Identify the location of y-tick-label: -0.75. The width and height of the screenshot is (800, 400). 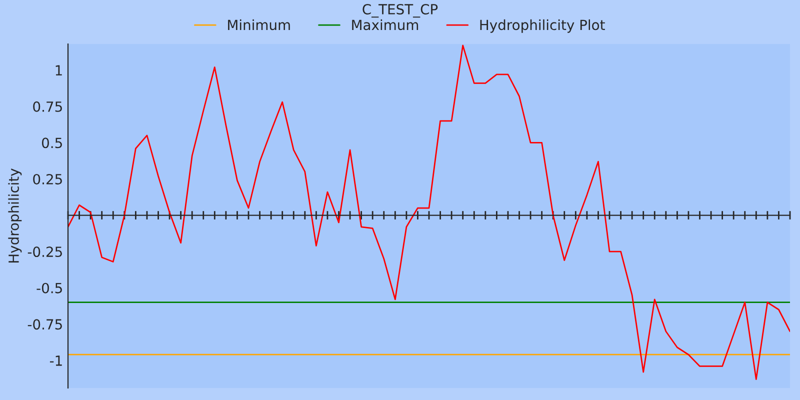
(45, 324).